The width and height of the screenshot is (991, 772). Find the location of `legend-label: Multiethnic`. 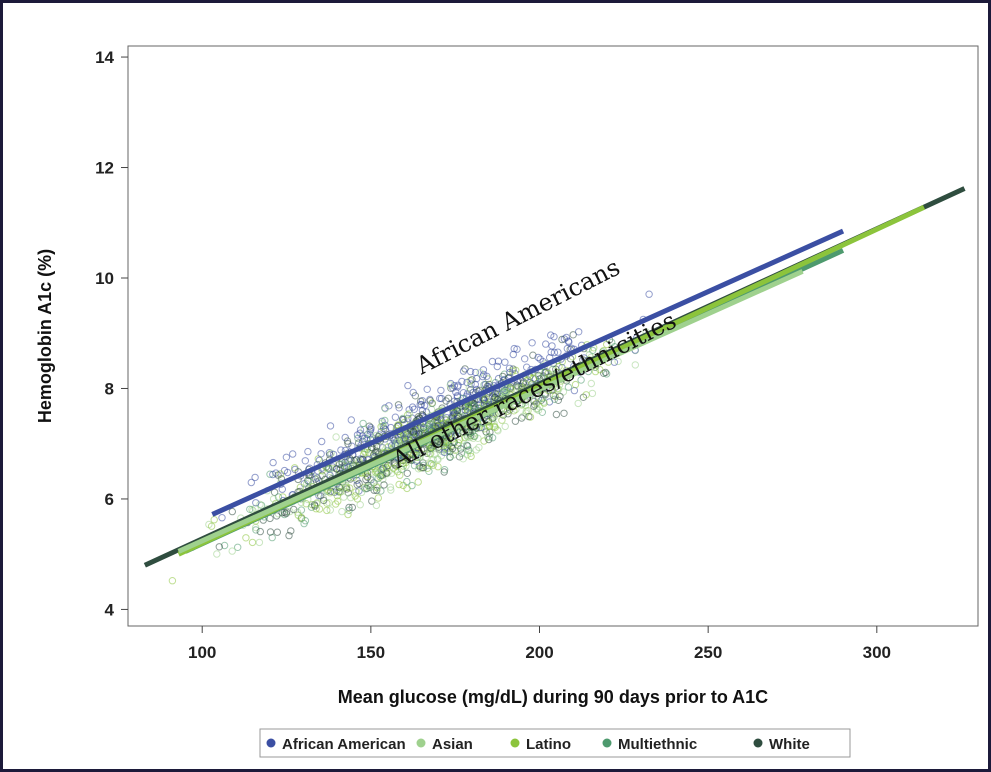

legend-label: Multiethnic is located at coordinates (657, 744).